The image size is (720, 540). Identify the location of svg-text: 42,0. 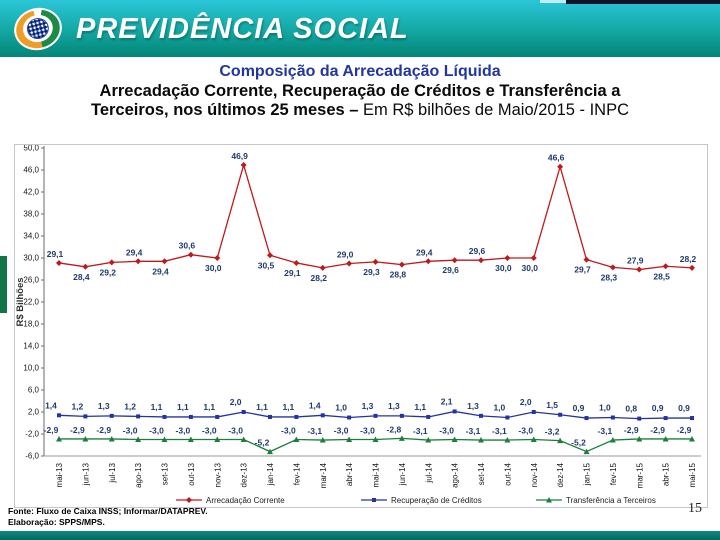
(31, 192).